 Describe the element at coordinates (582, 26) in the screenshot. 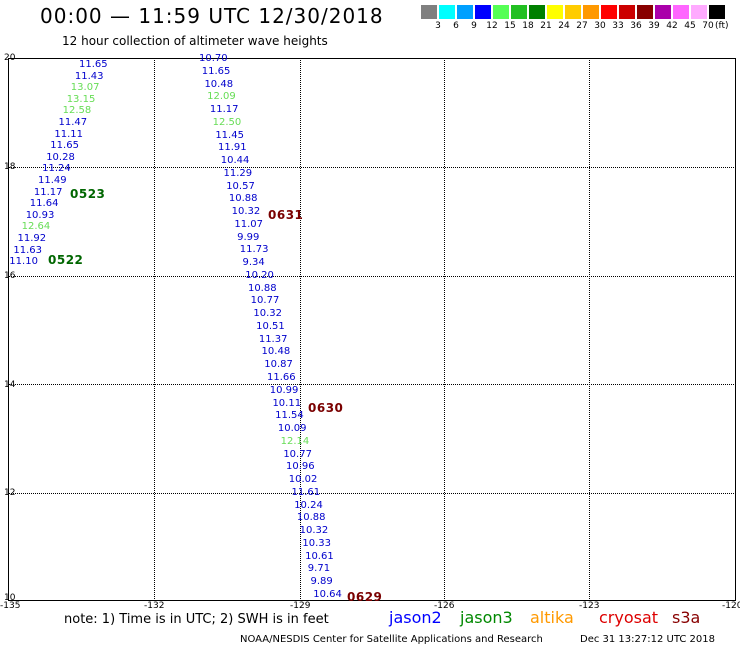

I see `legend-label: 27` at that location.